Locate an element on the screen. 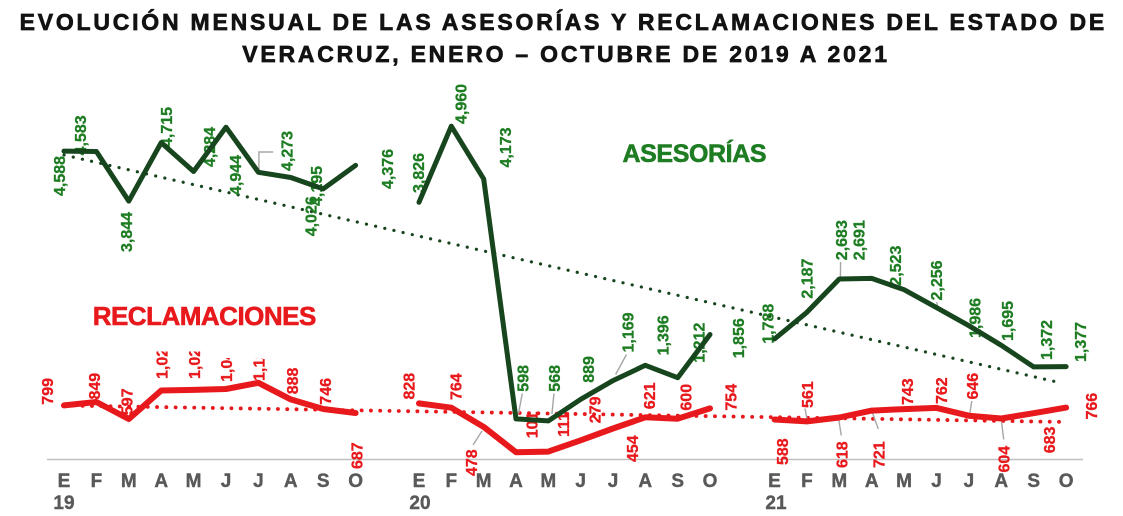  svg-text: 4,588 is located at coordinates (60, 176).